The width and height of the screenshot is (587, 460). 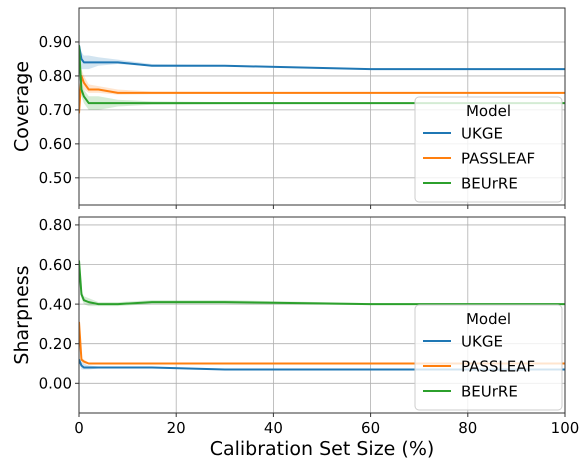 What do you see at coordinates (176, 428) in the screenshot?
I see `x-tick-label: 20` at bounding box center [176, 428].